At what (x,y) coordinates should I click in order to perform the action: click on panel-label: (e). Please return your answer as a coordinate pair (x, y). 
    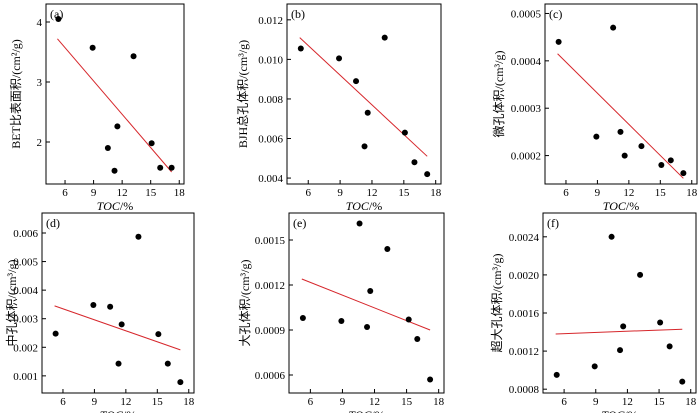
    Looking at the image, I should click on (299, 223).